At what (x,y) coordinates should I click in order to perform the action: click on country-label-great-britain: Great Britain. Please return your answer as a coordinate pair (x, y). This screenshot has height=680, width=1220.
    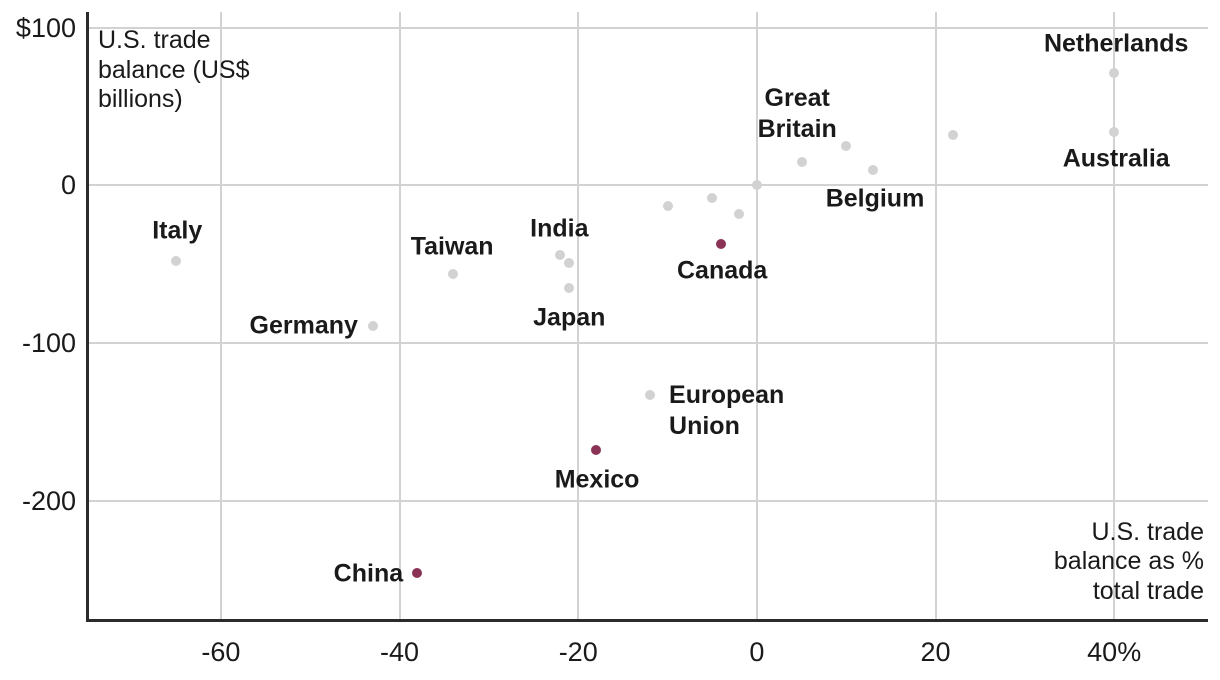
    Looking at the image, I should click on (797, 113).